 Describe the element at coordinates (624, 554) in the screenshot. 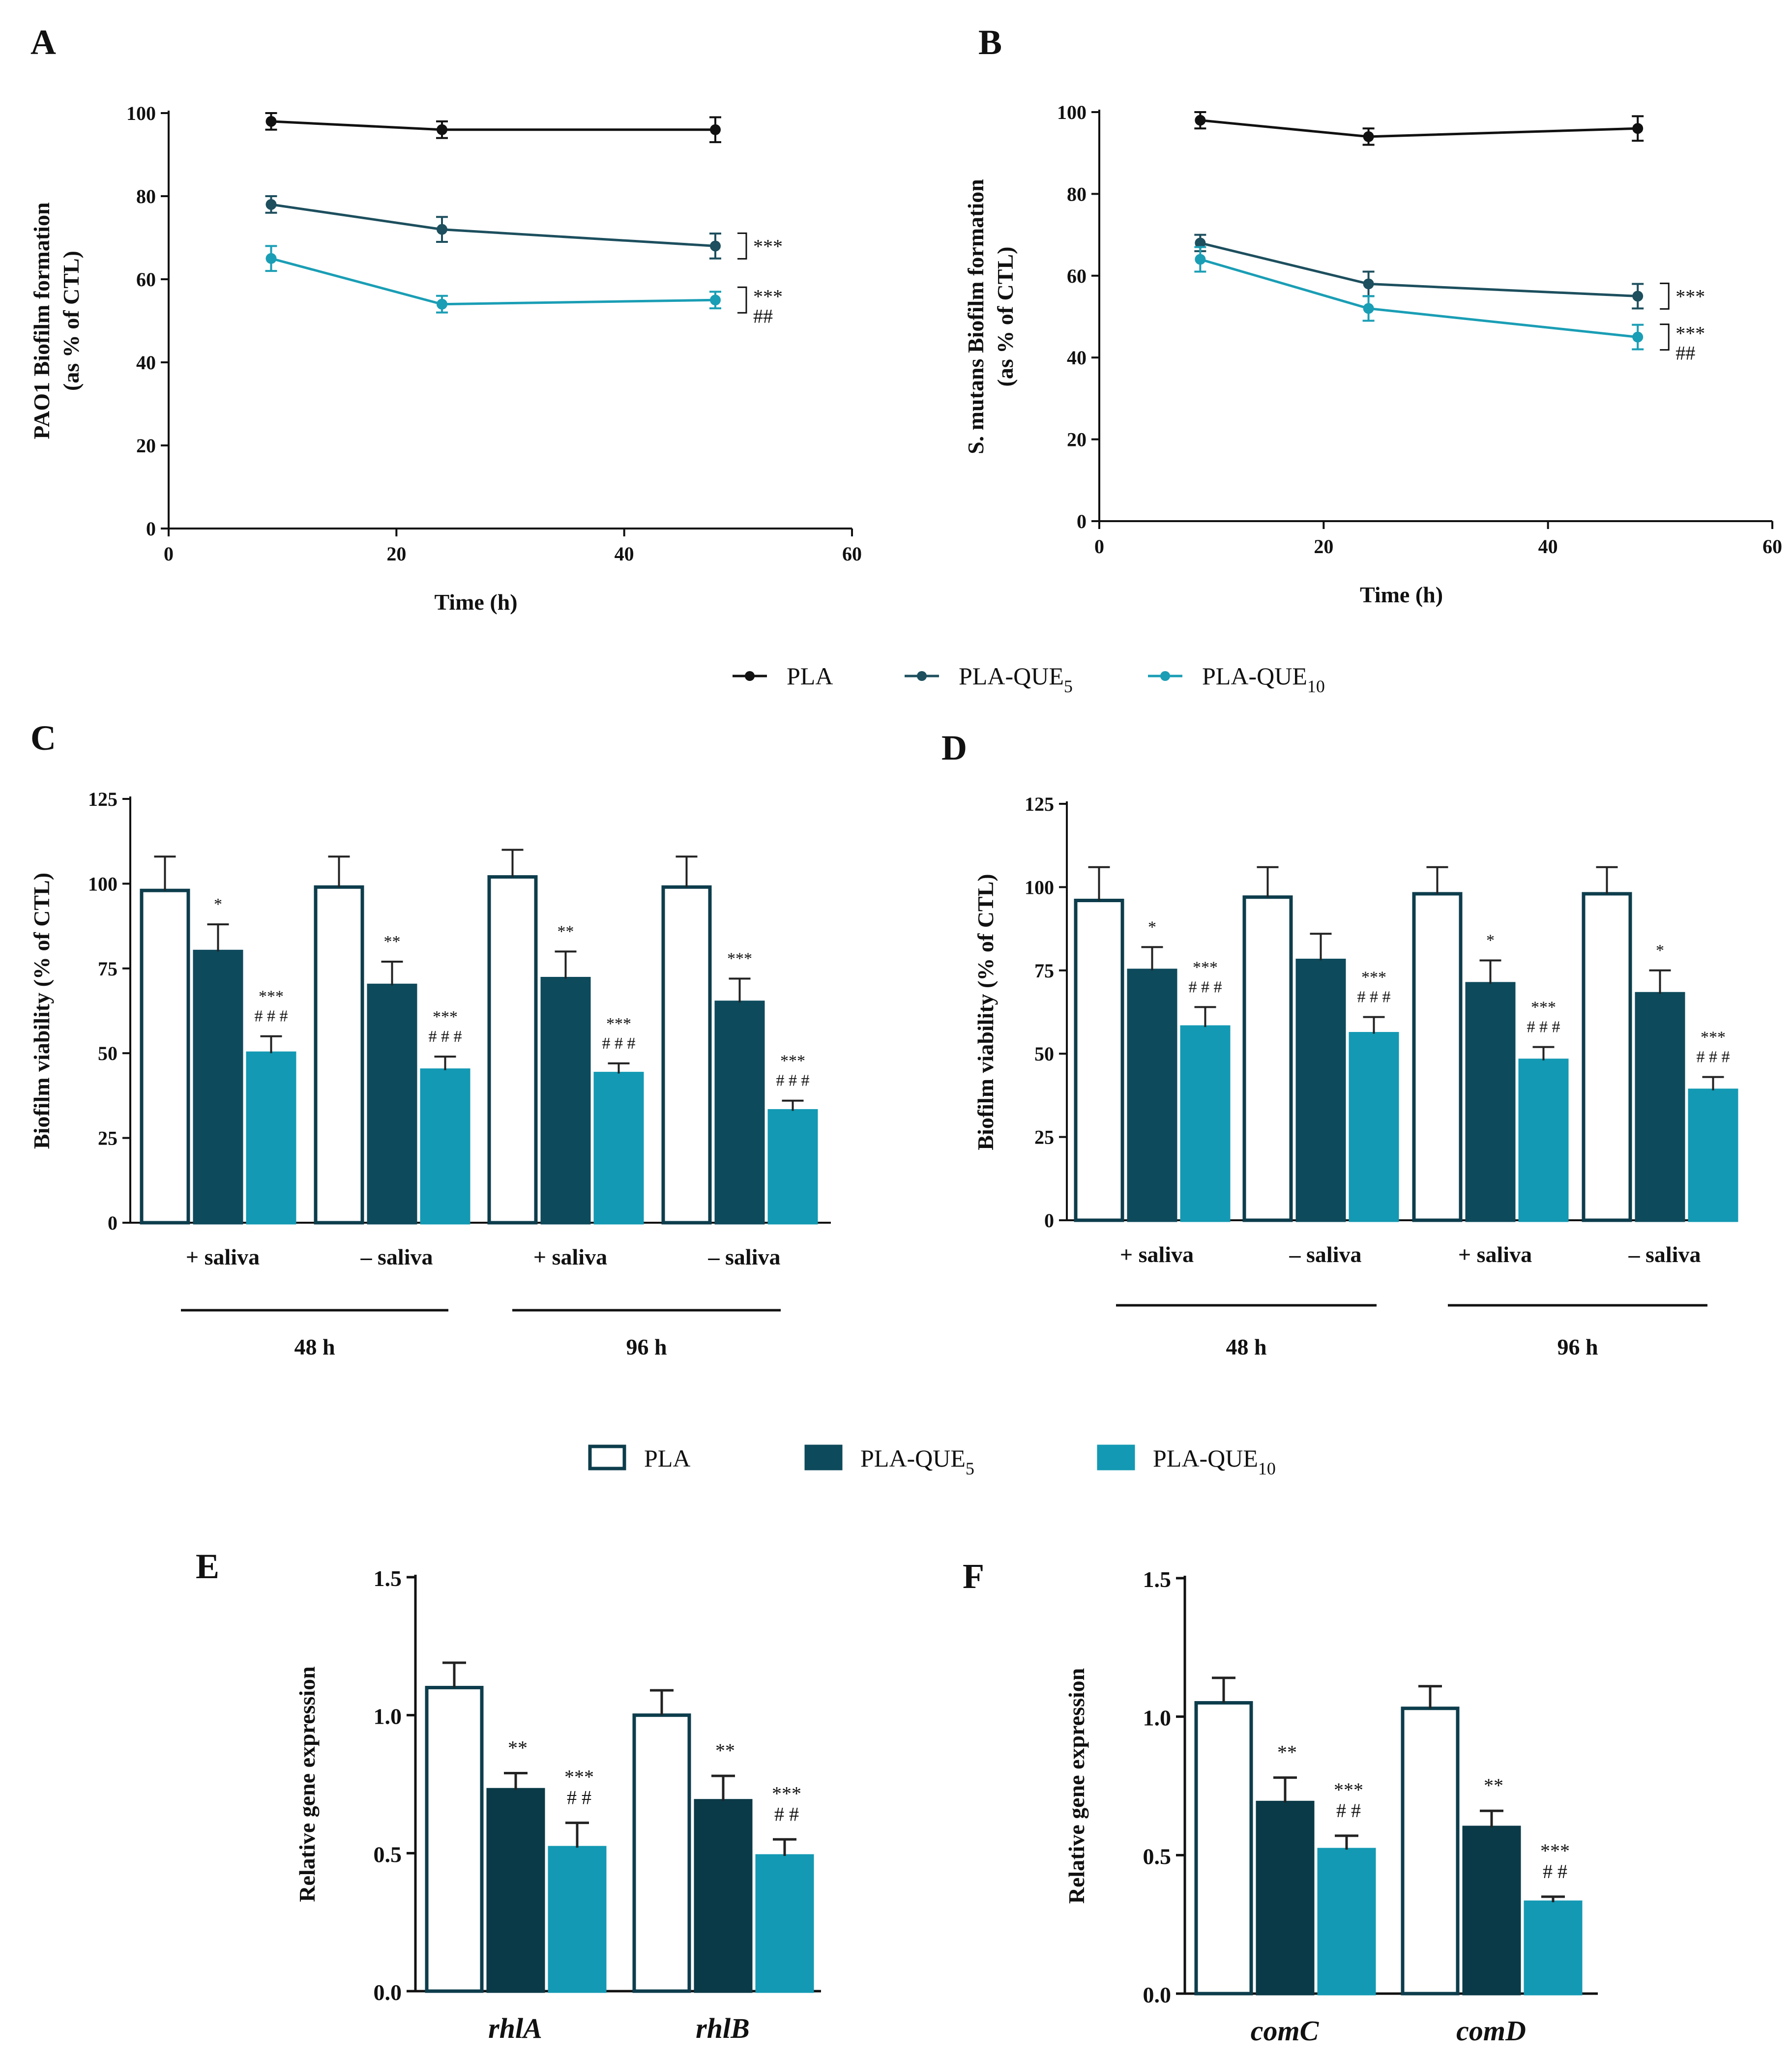

I see `x-tick-label: 40` at that location.